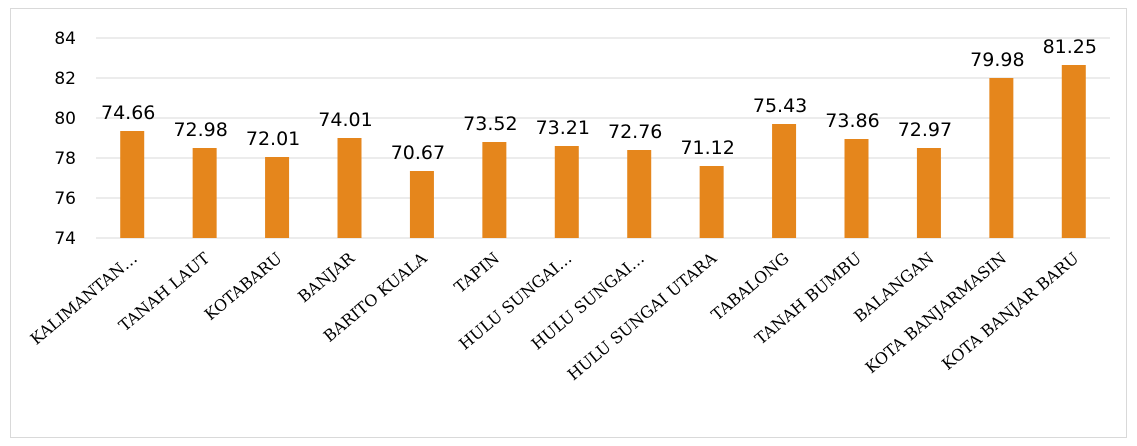 This screenshot has width=1137, height=446. Describe the element at coordinates (65, 239) in the screenshot. I see `y-tick-label-74: 74` at that location.